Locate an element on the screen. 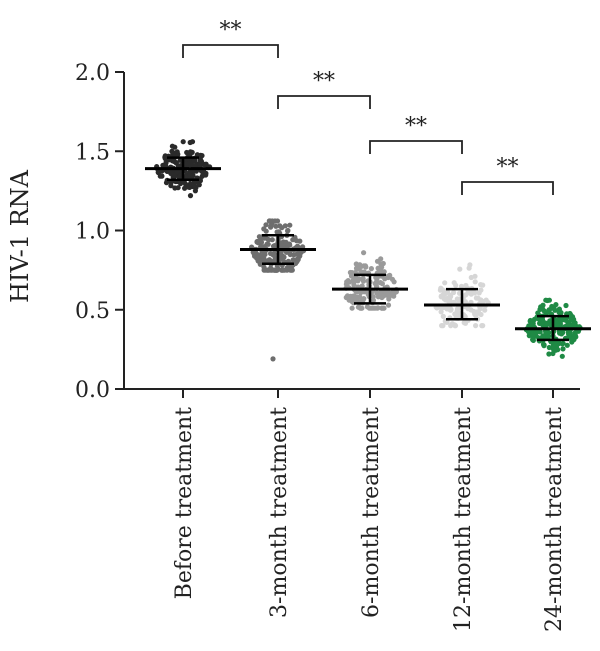 This screenshot has height=651, width=600. y-tick-label: 1.0 is located at coordinates (92, 232).